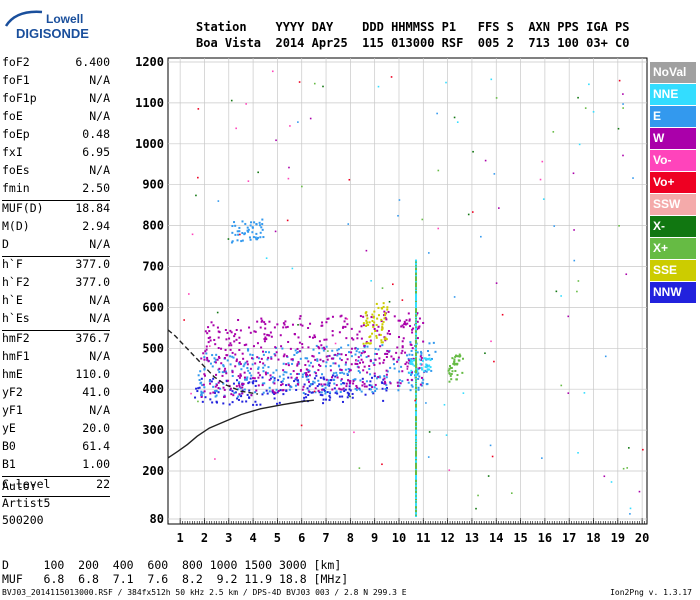 The image size is (700, 600). Describe the element at coordinates (56, 466) in the screenshot. I see `param-row: B1 1.00` at that location.